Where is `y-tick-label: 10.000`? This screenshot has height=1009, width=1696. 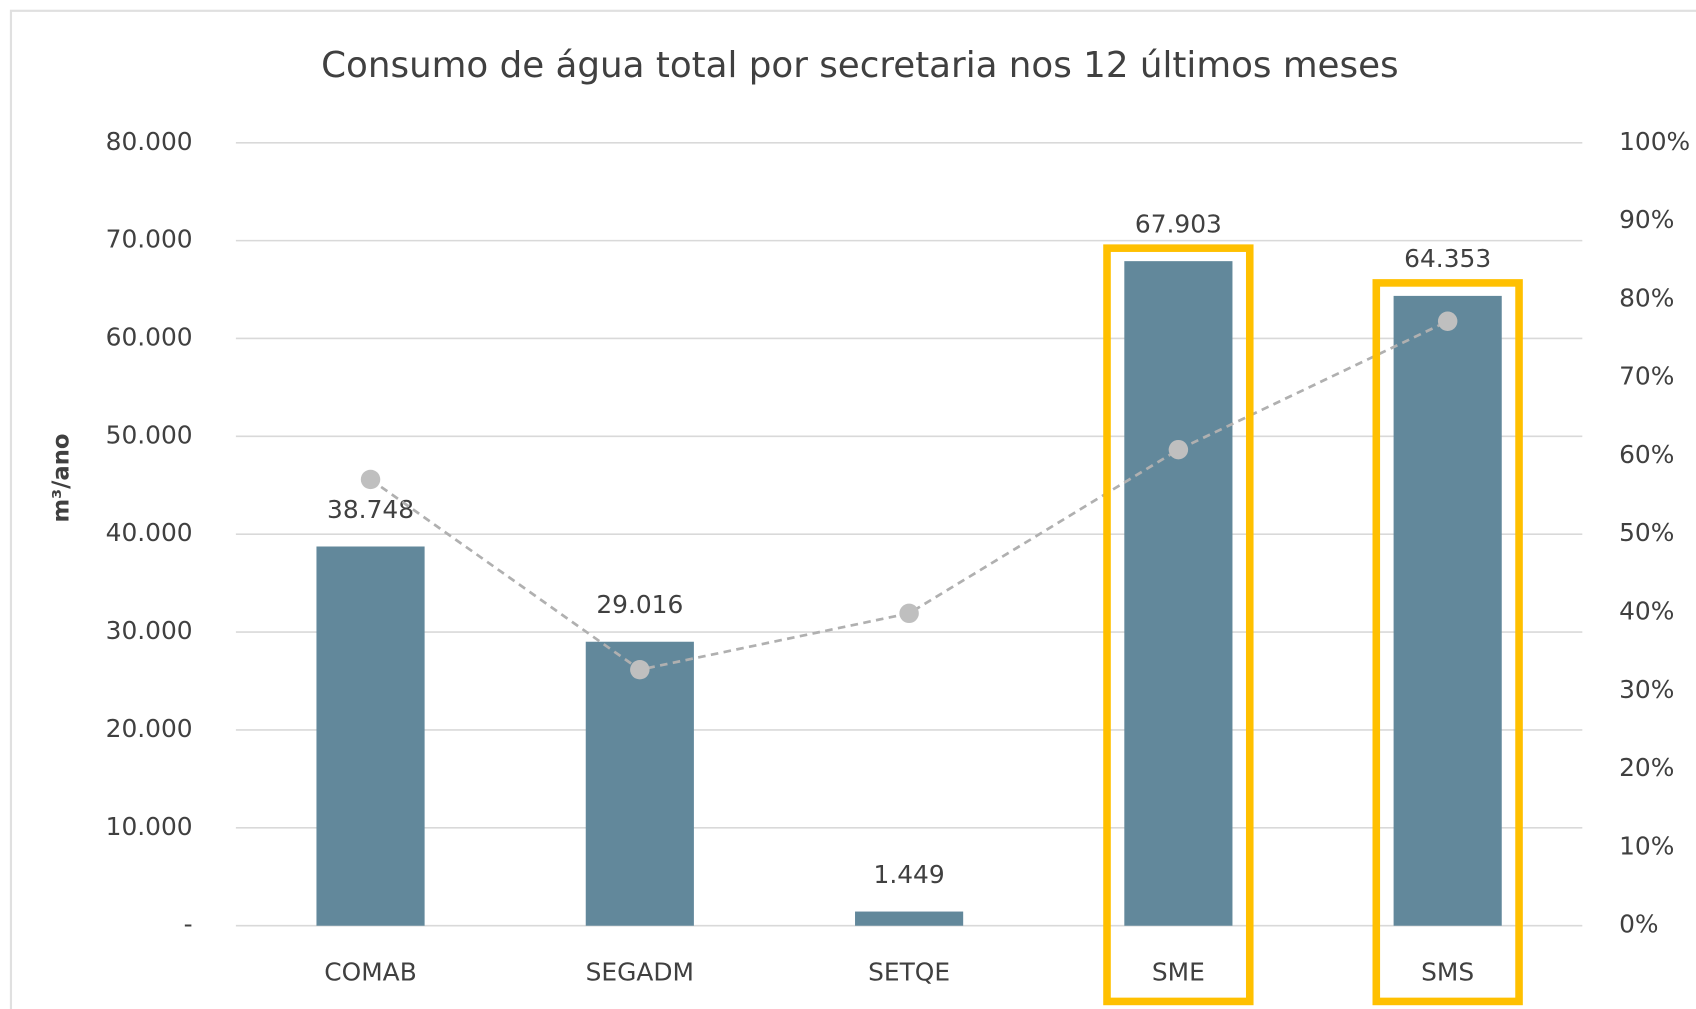
y-tick-label: 10.000 is located at coordinates (149, 826).